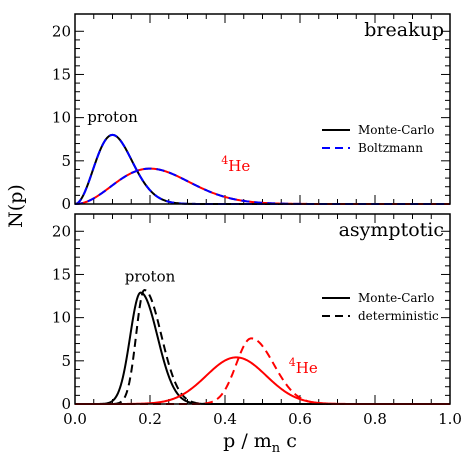  What do you see at coordinates (150, 419) in the screenshot?
I see `x-tick-label: 0.2` at bounding box center [150, 419].